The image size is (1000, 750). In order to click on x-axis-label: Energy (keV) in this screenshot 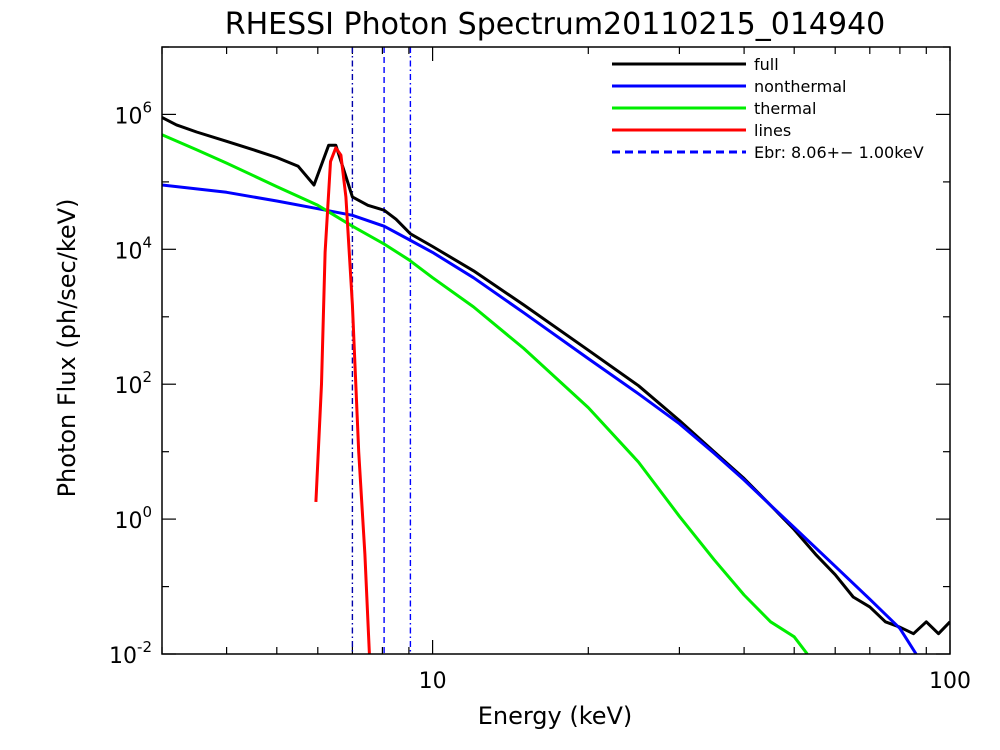, I will do `click(555, 716)`.